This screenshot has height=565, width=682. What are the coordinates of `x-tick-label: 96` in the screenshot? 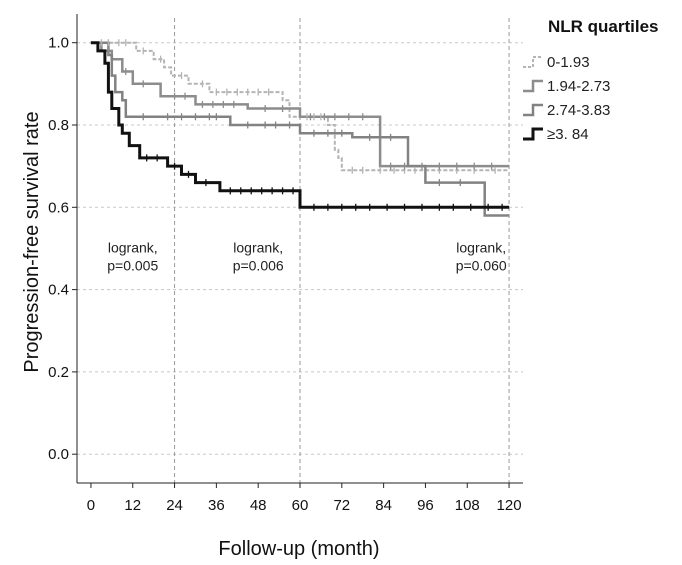 It's located at (425, 505).